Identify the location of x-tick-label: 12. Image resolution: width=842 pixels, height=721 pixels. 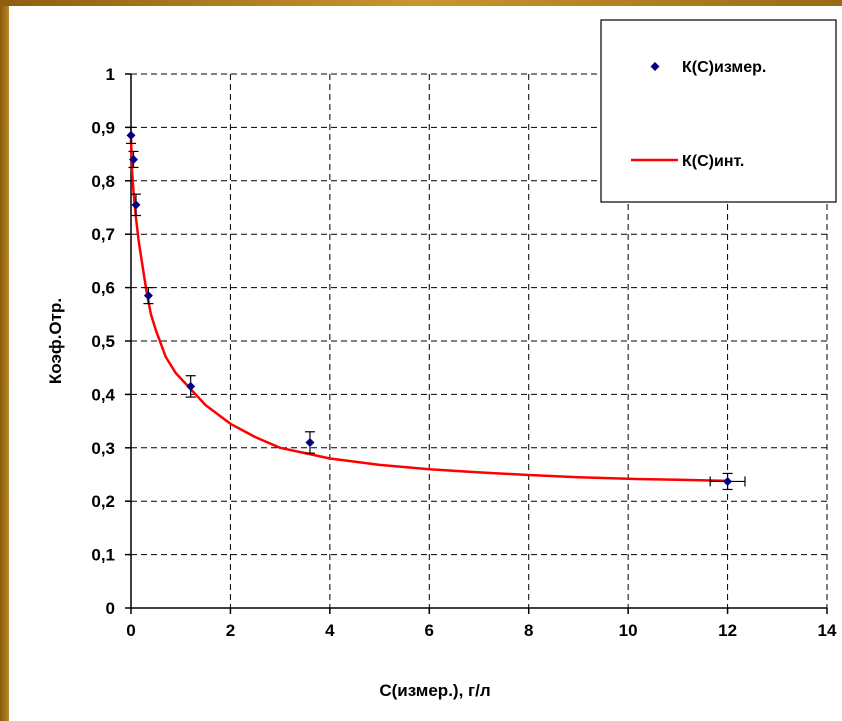
(727, 630).